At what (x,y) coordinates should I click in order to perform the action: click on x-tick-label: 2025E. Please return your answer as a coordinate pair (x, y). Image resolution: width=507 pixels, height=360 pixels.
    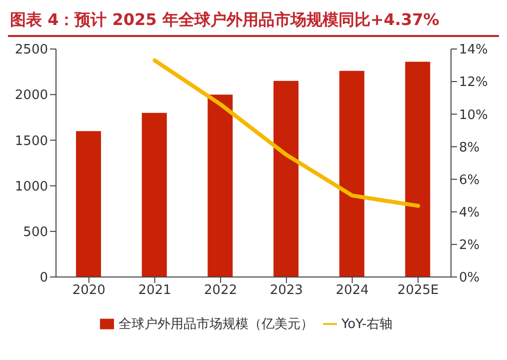
    Looking at the image, I should click on (418, 290).